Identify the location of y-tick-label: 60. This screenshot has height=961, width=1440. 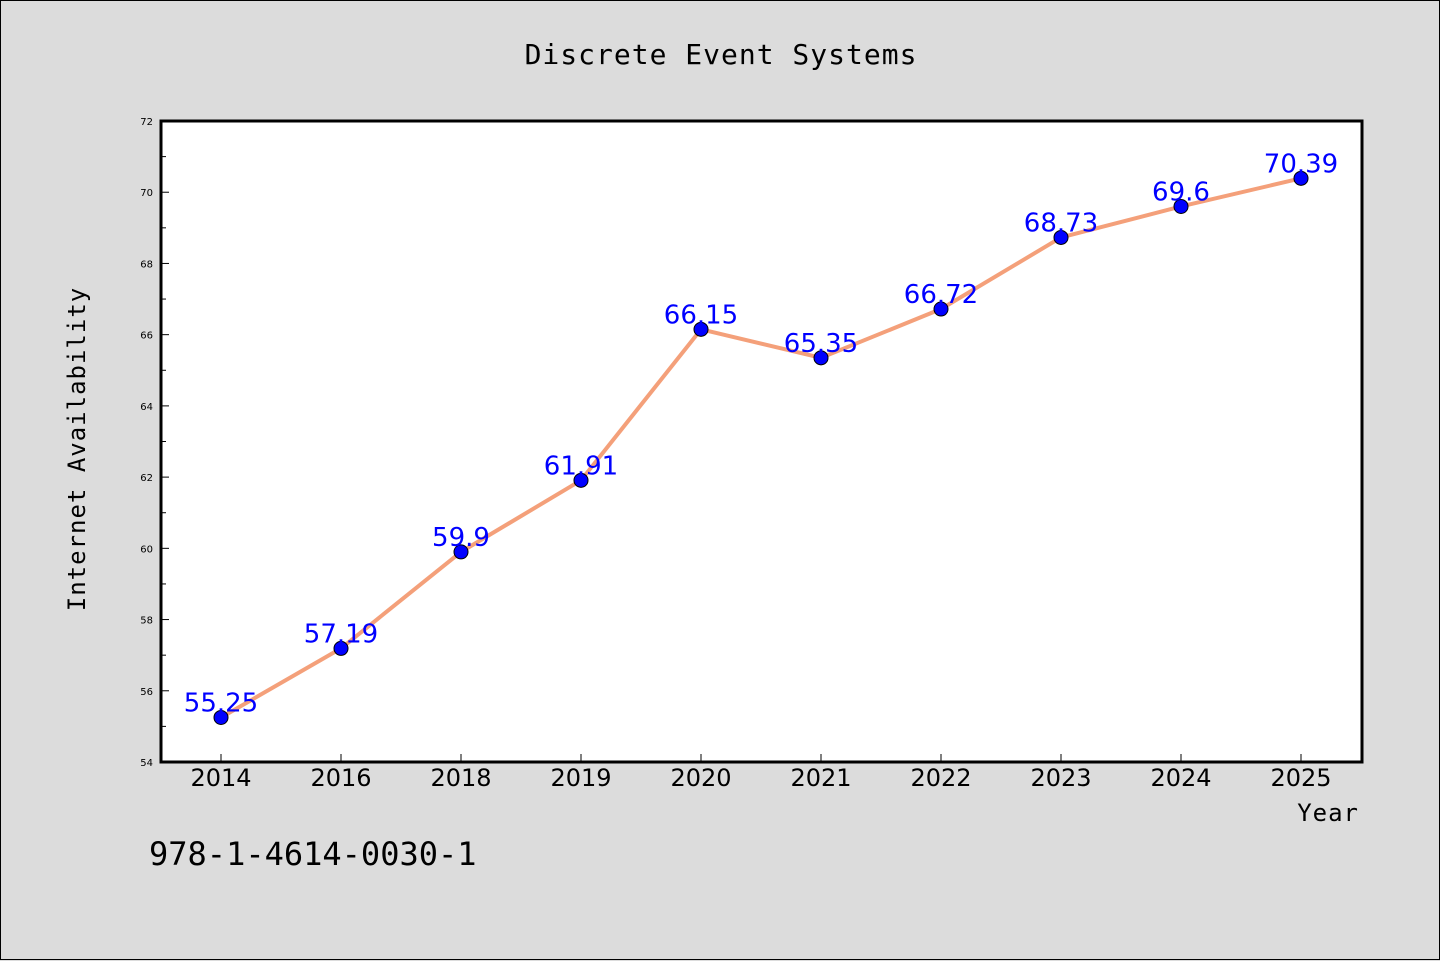
(146, 549).